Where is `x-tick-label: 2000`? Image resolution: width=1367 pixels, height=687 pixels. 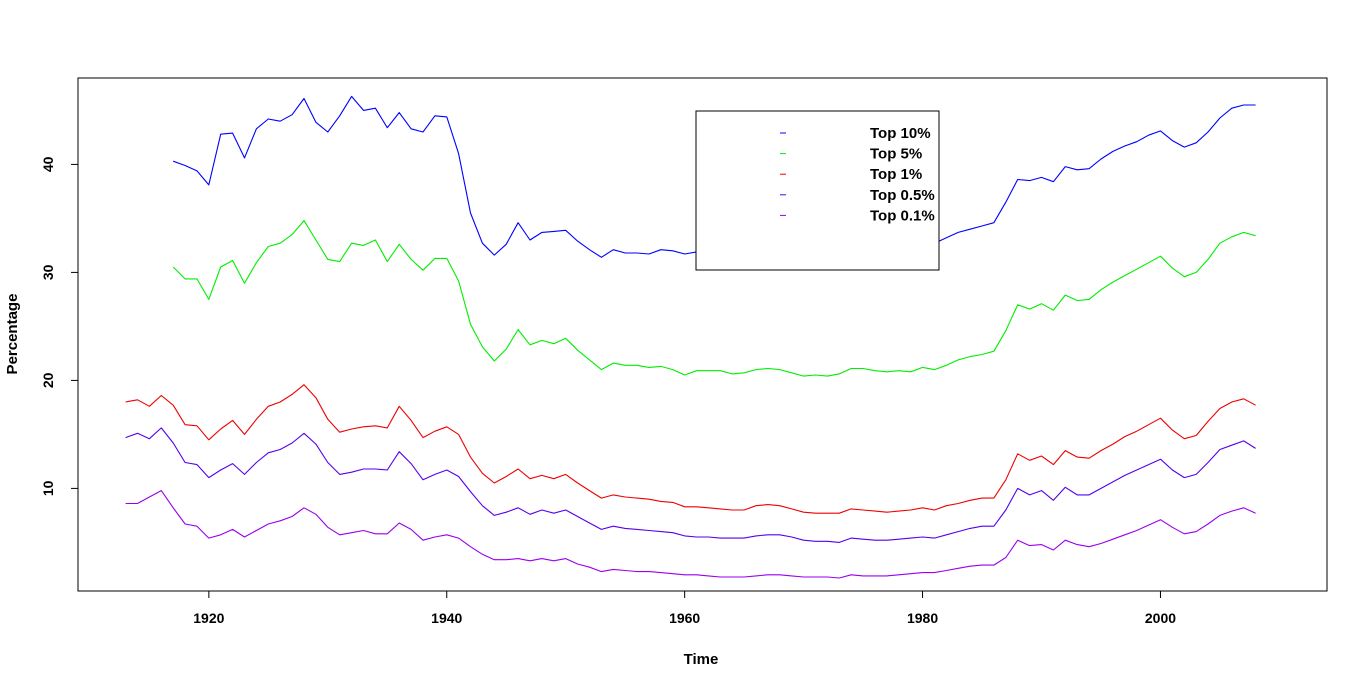
x-tick-label: 2000 is located at coordinates (1160, 618).